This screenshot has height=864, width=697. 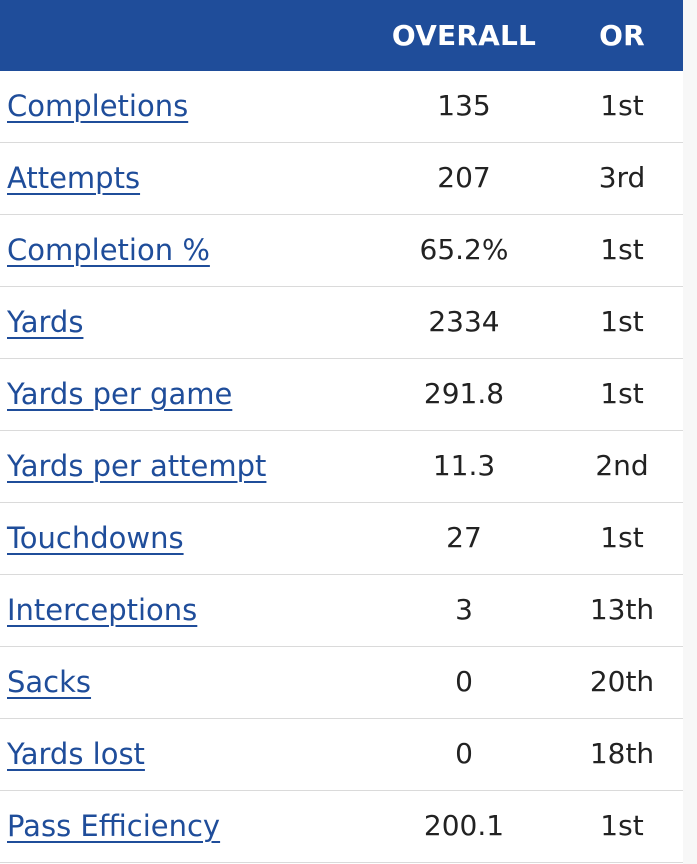 I want to click on stat-link-sacks: Sacks, so click(x=49, y=682).